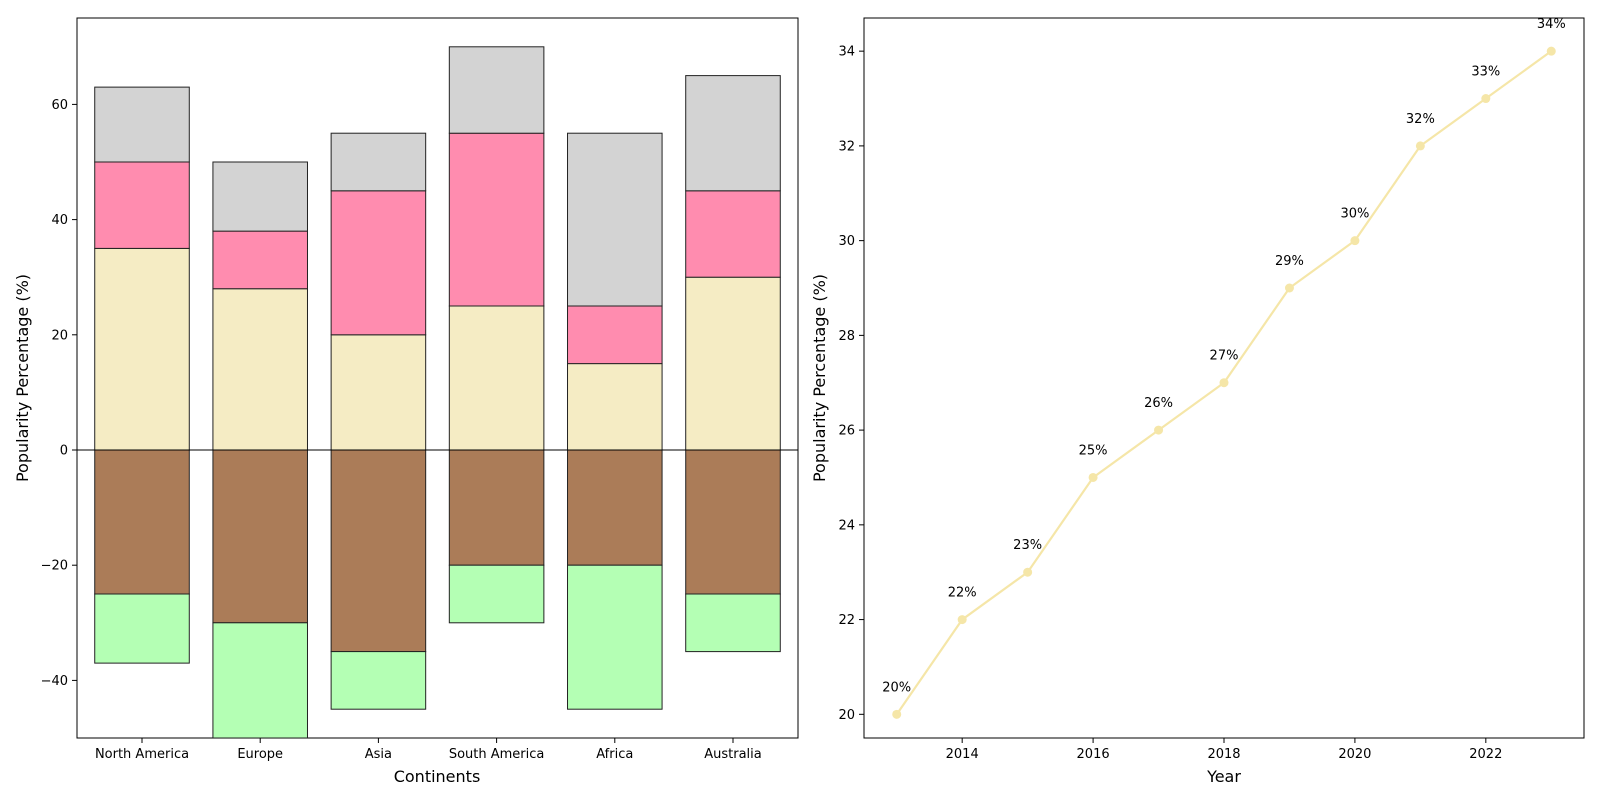  I want to click on line-y-ticks: 20 22 24 26 28 30 32 34, so click(851, 384).